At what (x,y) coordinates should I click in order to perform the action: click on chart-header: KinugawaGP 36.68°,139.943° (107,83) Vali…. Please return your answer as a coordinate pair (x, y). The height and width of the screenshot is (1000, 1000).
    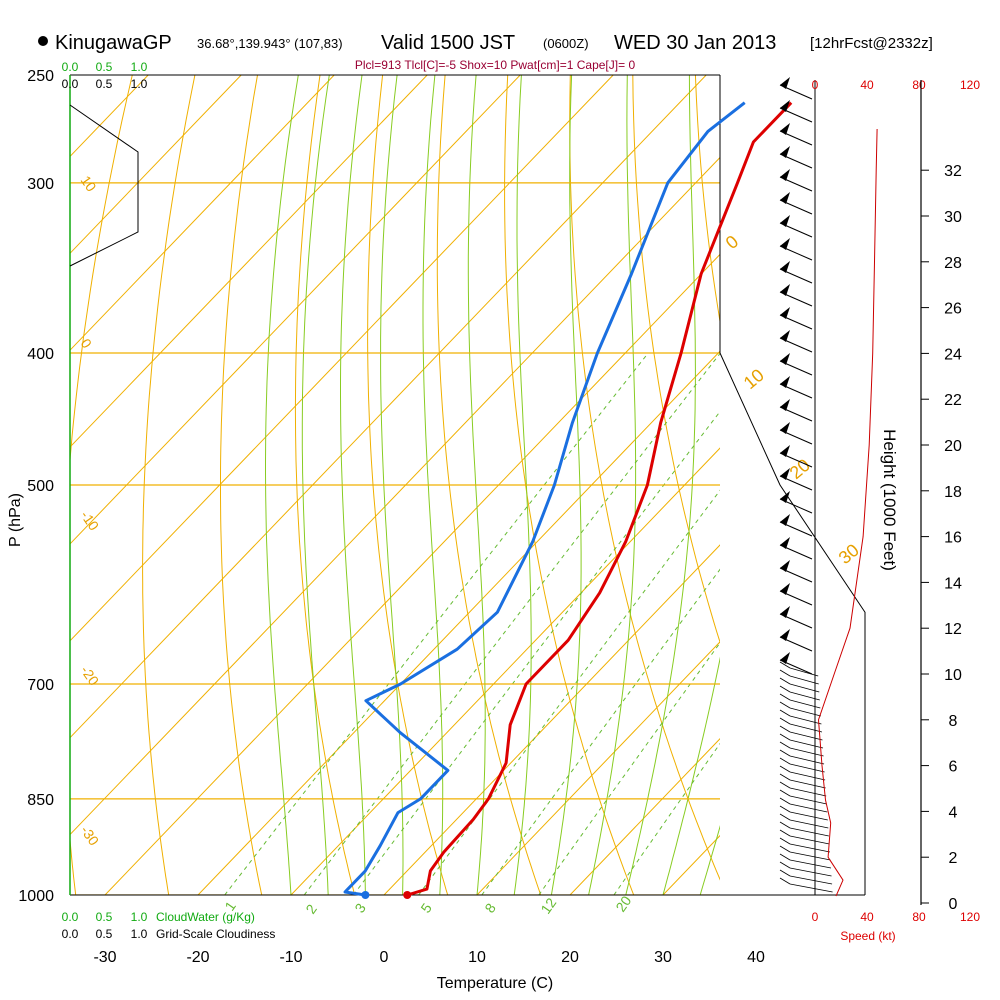
    Looking at the image, I should click on (485, 52).